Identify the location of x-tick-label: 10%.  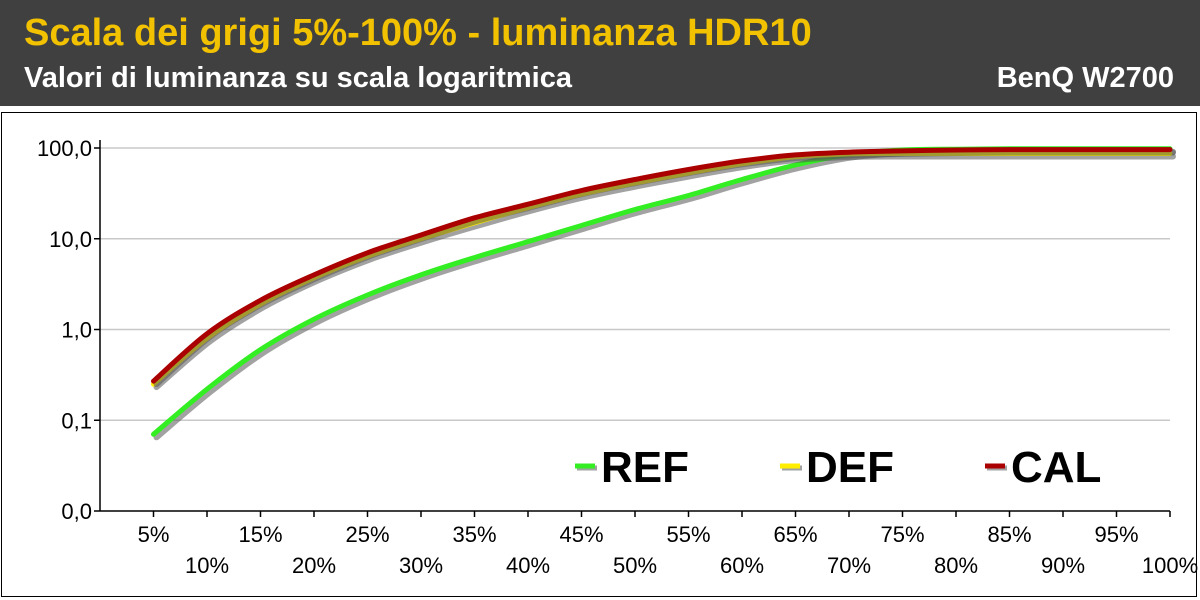
(207, 565).